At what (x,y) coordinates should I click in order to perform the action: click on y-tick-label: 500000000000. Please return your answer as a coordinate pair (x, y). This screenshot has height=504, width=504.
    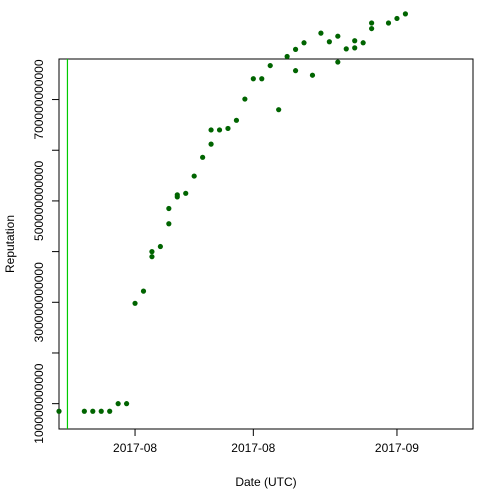
    Looking at the image, I should click on (39, 201).